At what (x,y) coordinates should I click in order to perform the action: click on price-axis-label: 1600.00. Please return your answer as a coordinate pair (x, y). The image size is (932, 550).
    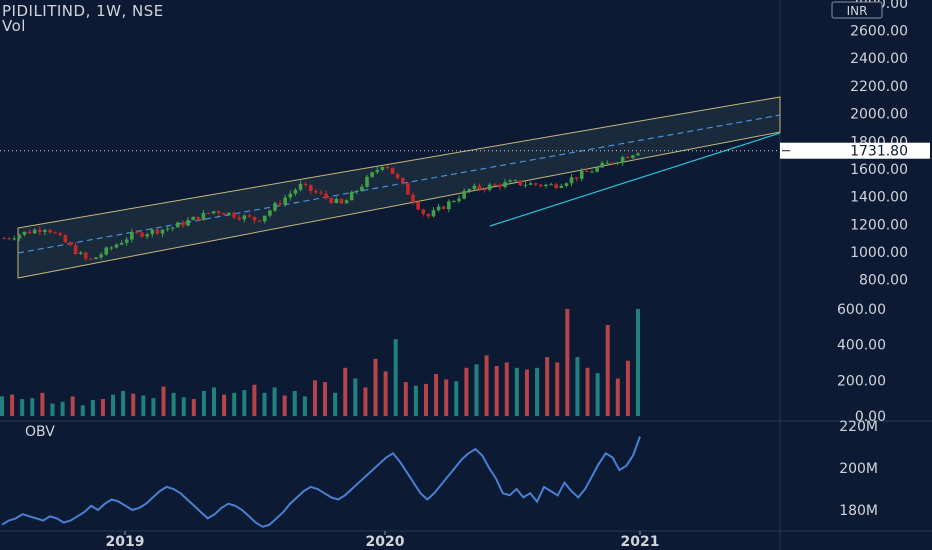
    Looking at the image, I should click on (879, 170).